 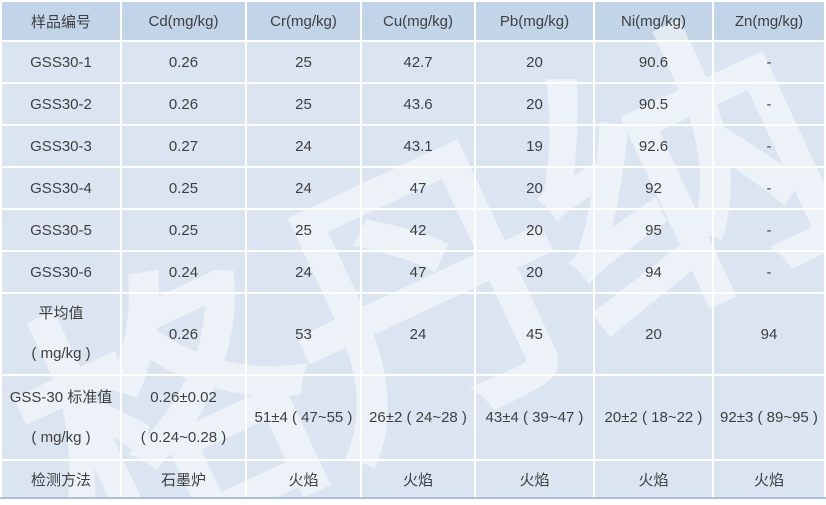 I want to click on table-row-gss30-6: GSS30-6 0.24 24 47 20 94 -, so click(x=413, y=272).